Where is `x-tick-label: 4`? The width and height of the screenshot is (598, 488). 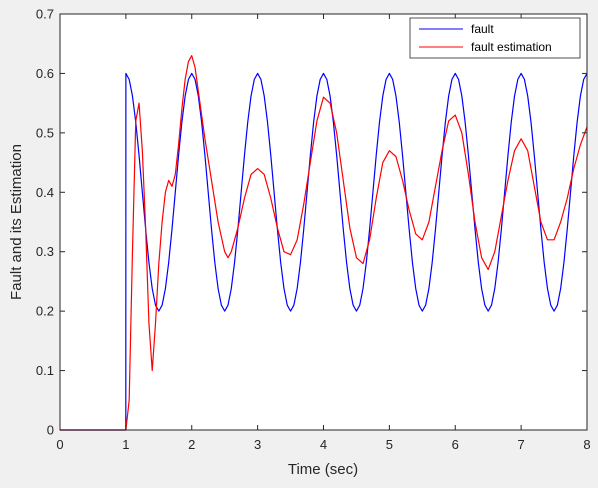 x-tick-label: 4 is located at coordinates (323, 444).